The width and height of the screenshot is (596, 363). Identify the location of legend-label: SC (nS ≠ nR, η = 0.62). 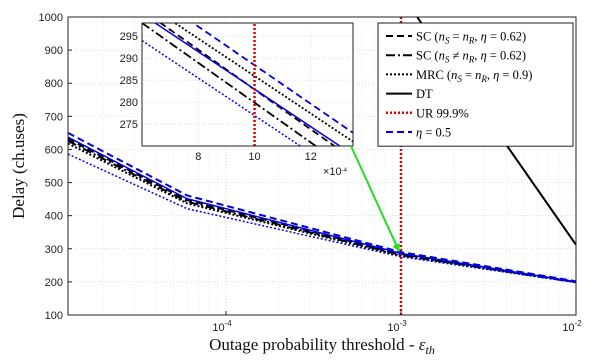
(471, 57).